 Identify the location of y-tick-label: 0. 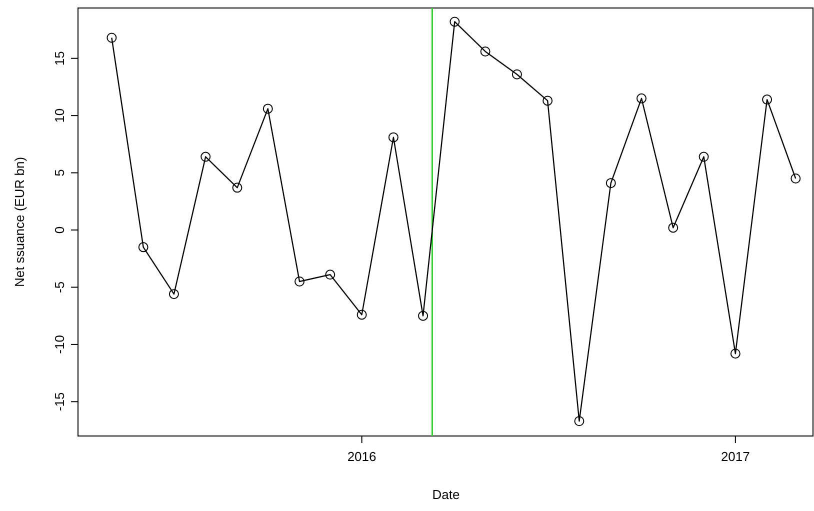
(59, 230).